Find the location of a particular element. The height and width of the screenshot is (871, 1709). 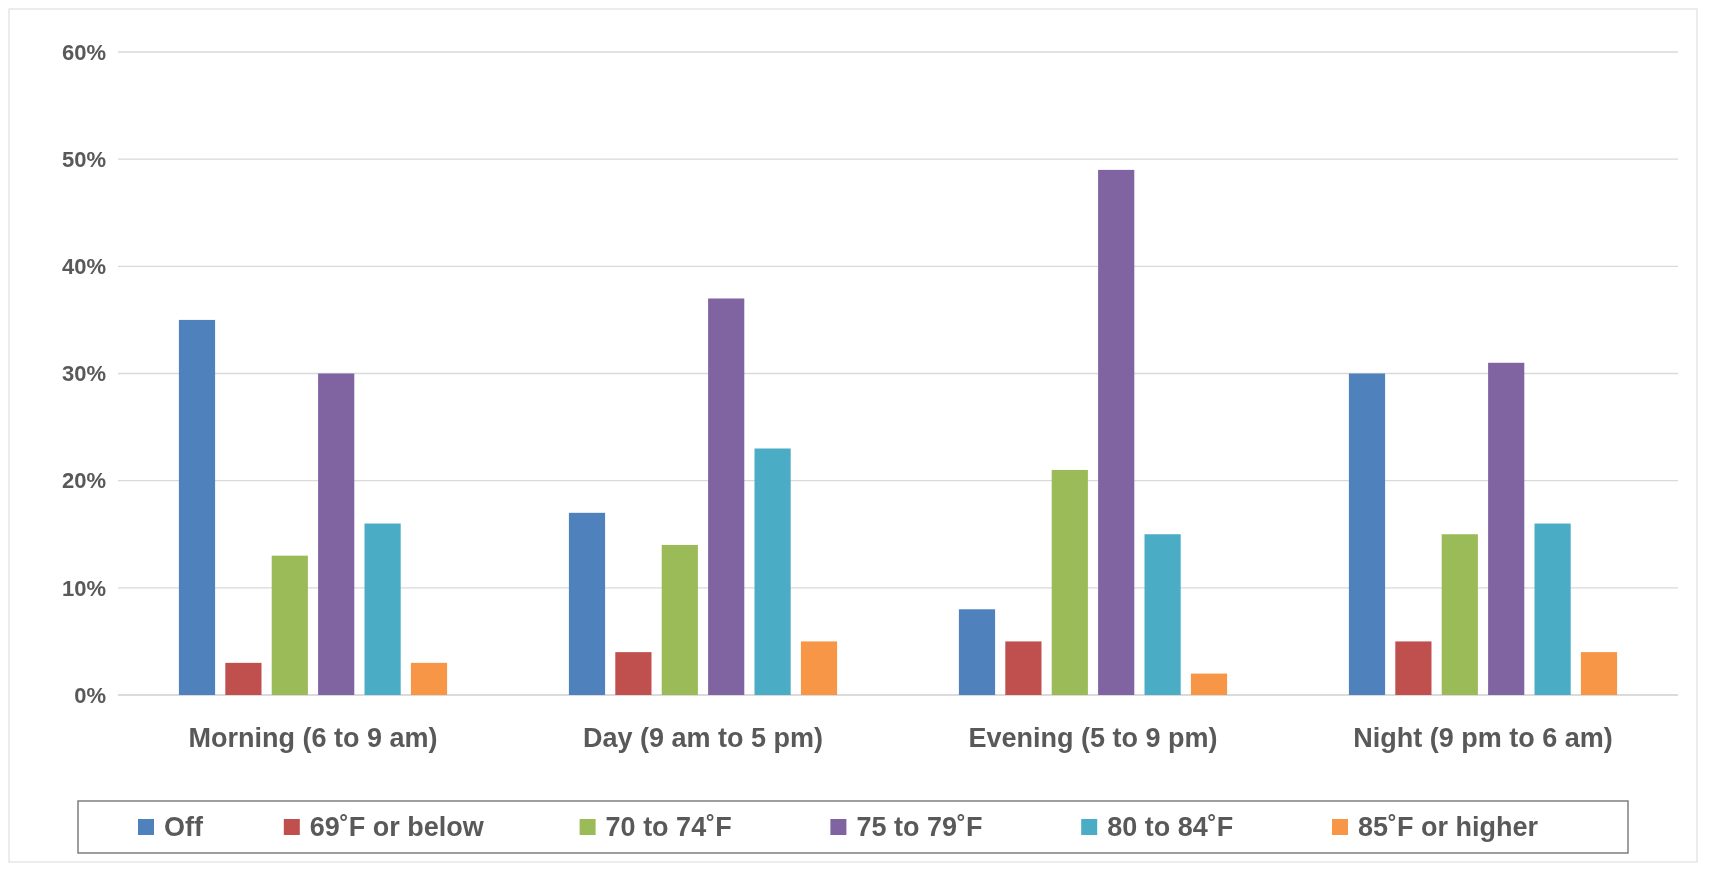

y-tick-label: 40% is located at coordinates (83, 267).